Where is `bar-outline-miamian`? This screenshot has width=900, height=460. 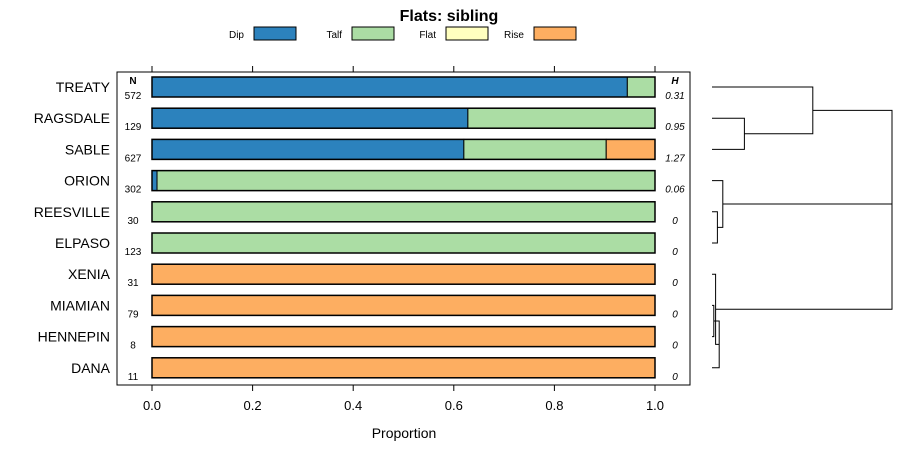 bar-outline-miamian is located at coordinates (403, 305).